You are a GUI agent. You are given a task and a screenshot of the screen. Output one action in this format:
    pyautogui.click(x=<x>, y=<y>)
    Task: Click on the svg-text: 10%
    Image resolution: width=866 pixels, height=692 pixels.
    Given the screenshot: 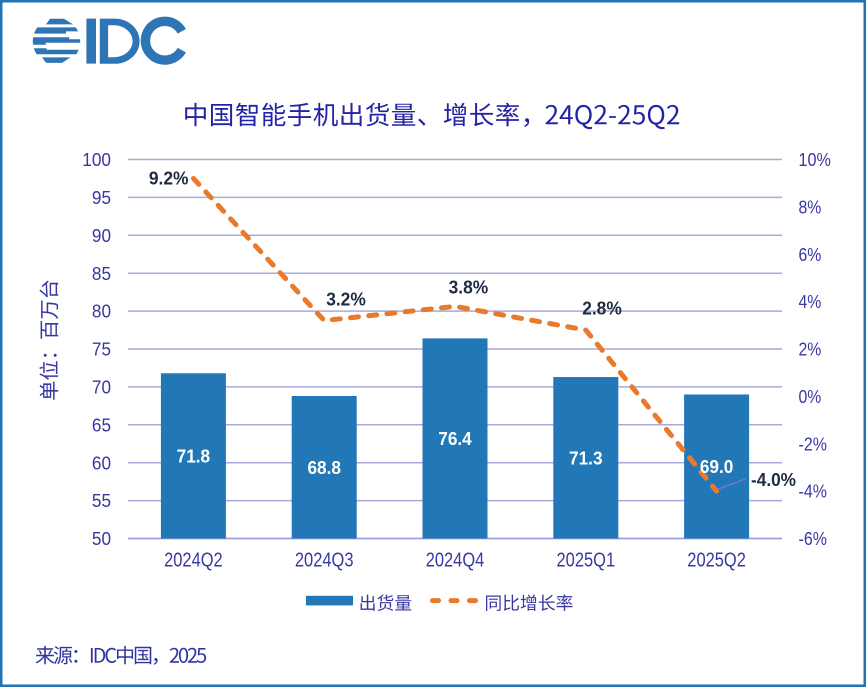 What is the action you would take?
    pyautogui.click(x=815, y=159)
    